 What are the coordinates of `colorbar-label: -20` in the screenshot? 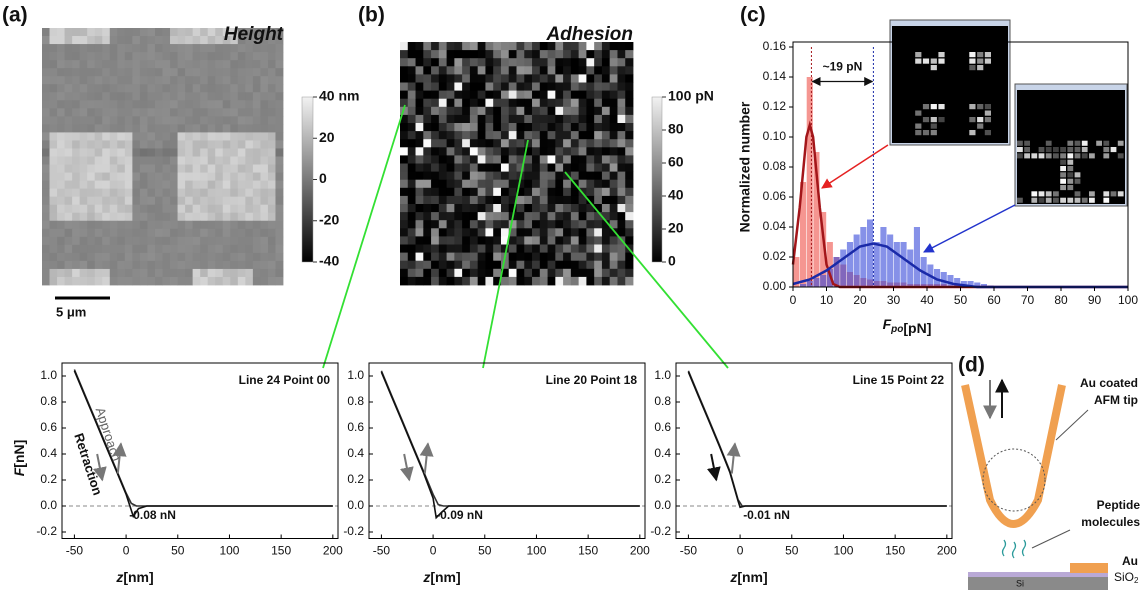 It's located at (329, 219).